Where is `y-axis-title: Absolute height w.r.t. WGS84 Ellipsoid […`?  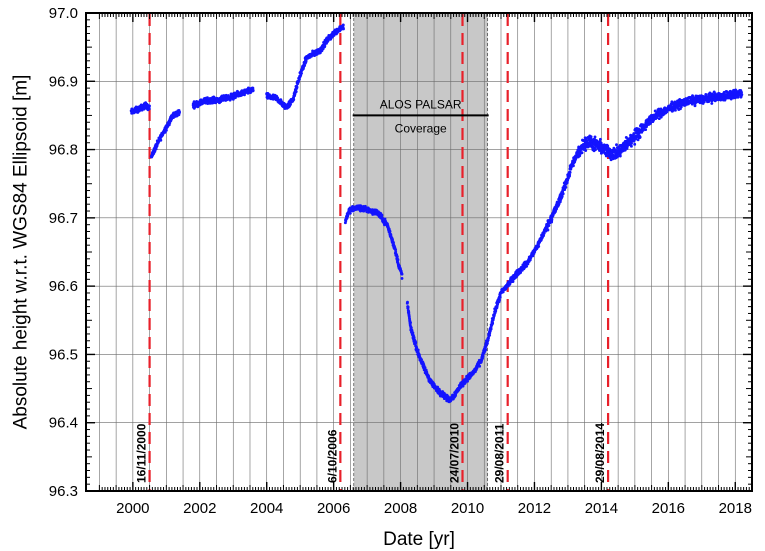 y-axis-title: Absolute height w.r.t. WGS84 Ellipsoid [… is located at coordinates (21, 252).